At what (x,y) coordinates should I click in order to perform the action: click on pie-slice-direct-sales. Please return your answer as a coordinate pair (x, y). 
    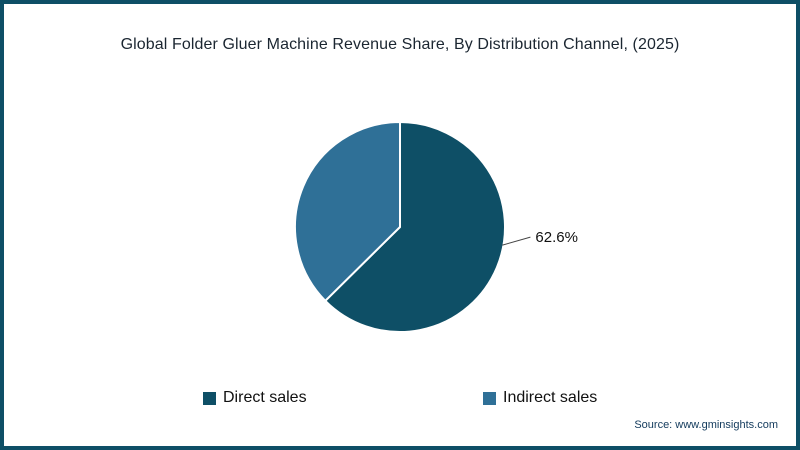
    Looking at the image, I should click on (414, 226).